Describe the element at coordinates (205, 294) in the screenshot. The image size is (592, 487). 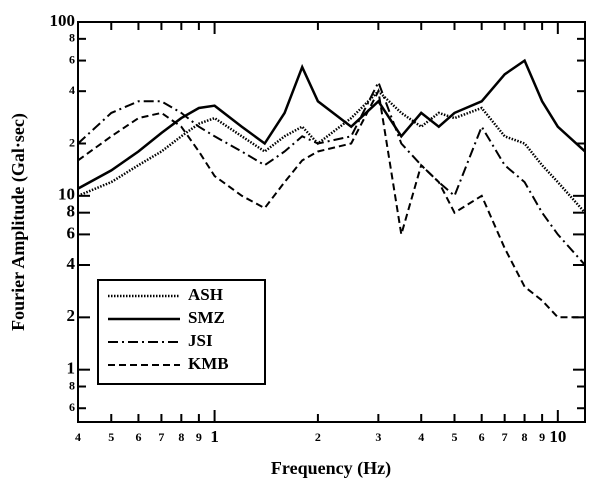
I see `legend-label: ASH` at that location.